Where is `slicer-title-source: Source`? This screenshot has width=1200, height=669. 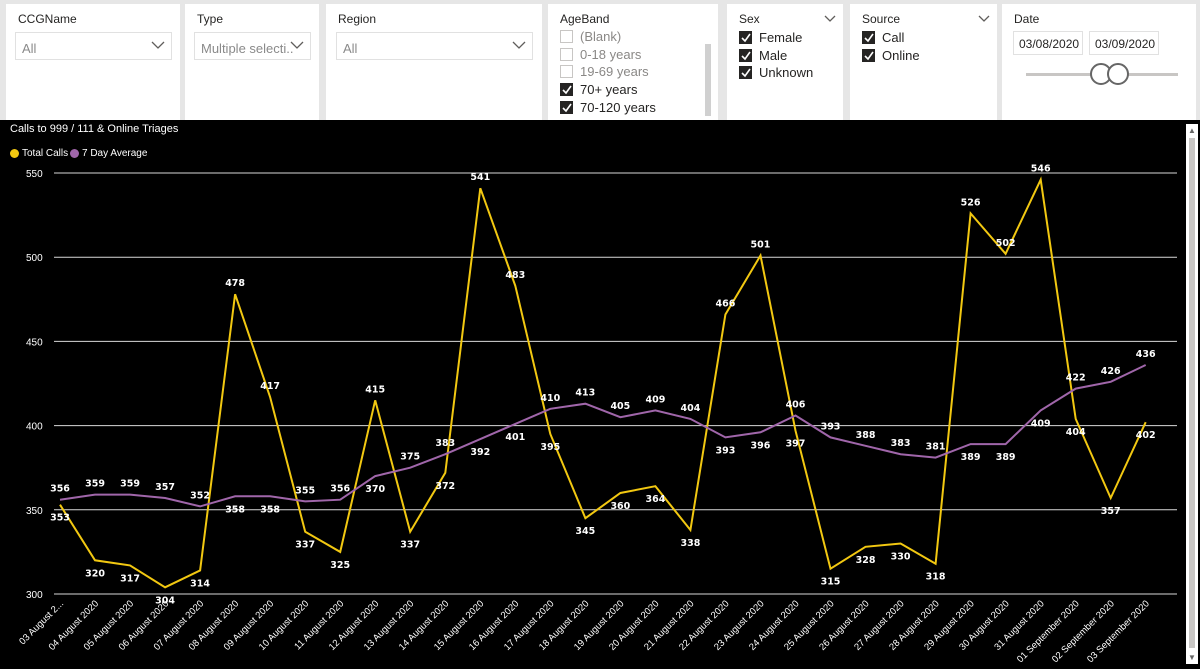
slicer-title-source: Source is located at coordinates (881, 19).